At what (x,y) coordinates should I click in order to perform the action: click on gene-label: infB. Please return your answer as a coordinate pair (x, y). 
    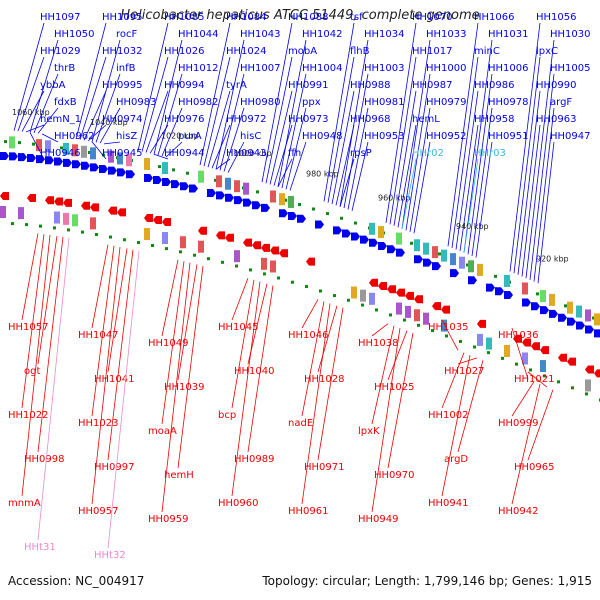
    Looking at the image, I should click on (126, 68).